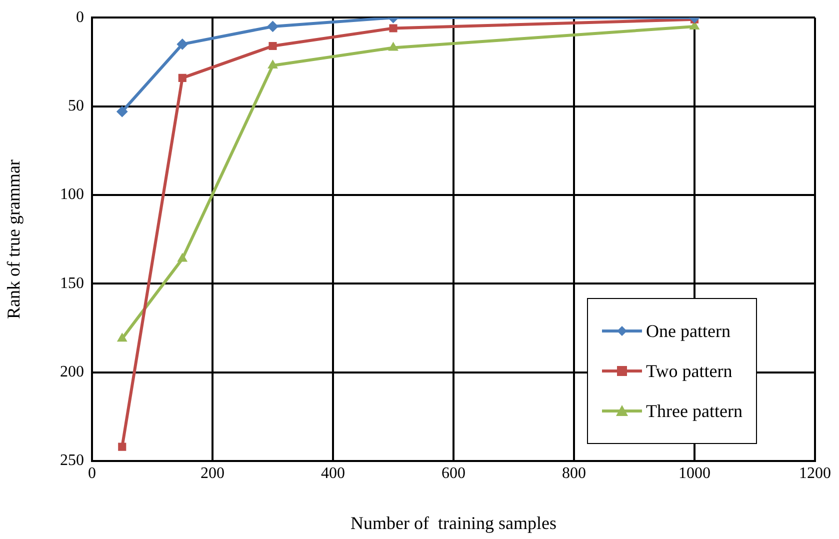  Describe the element at coordinates (72, 283) in the screenshot. I see `y-tick-label: 150` at that location.